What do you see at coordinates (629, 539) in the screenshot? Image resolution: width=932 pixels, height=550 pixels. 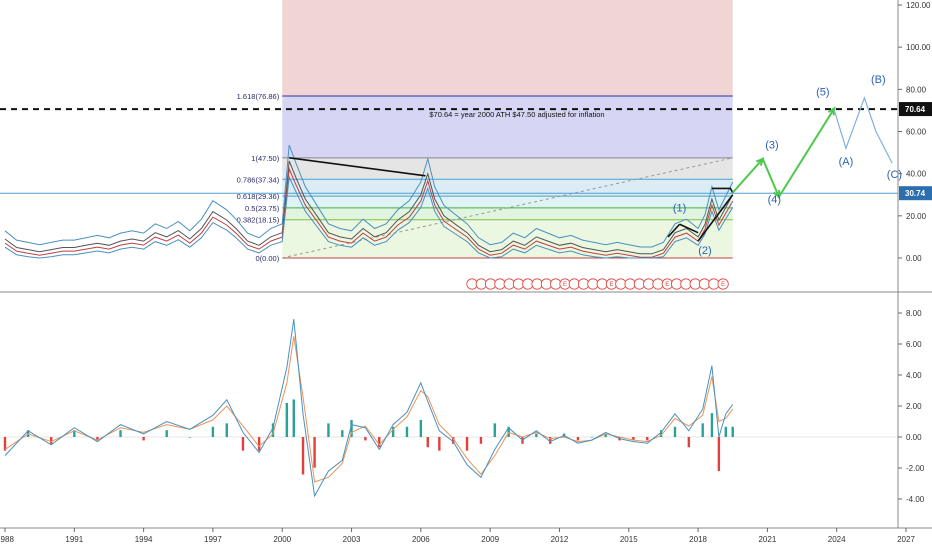 I see `x-tick-label: 2015` at bounding box center [629, 539].